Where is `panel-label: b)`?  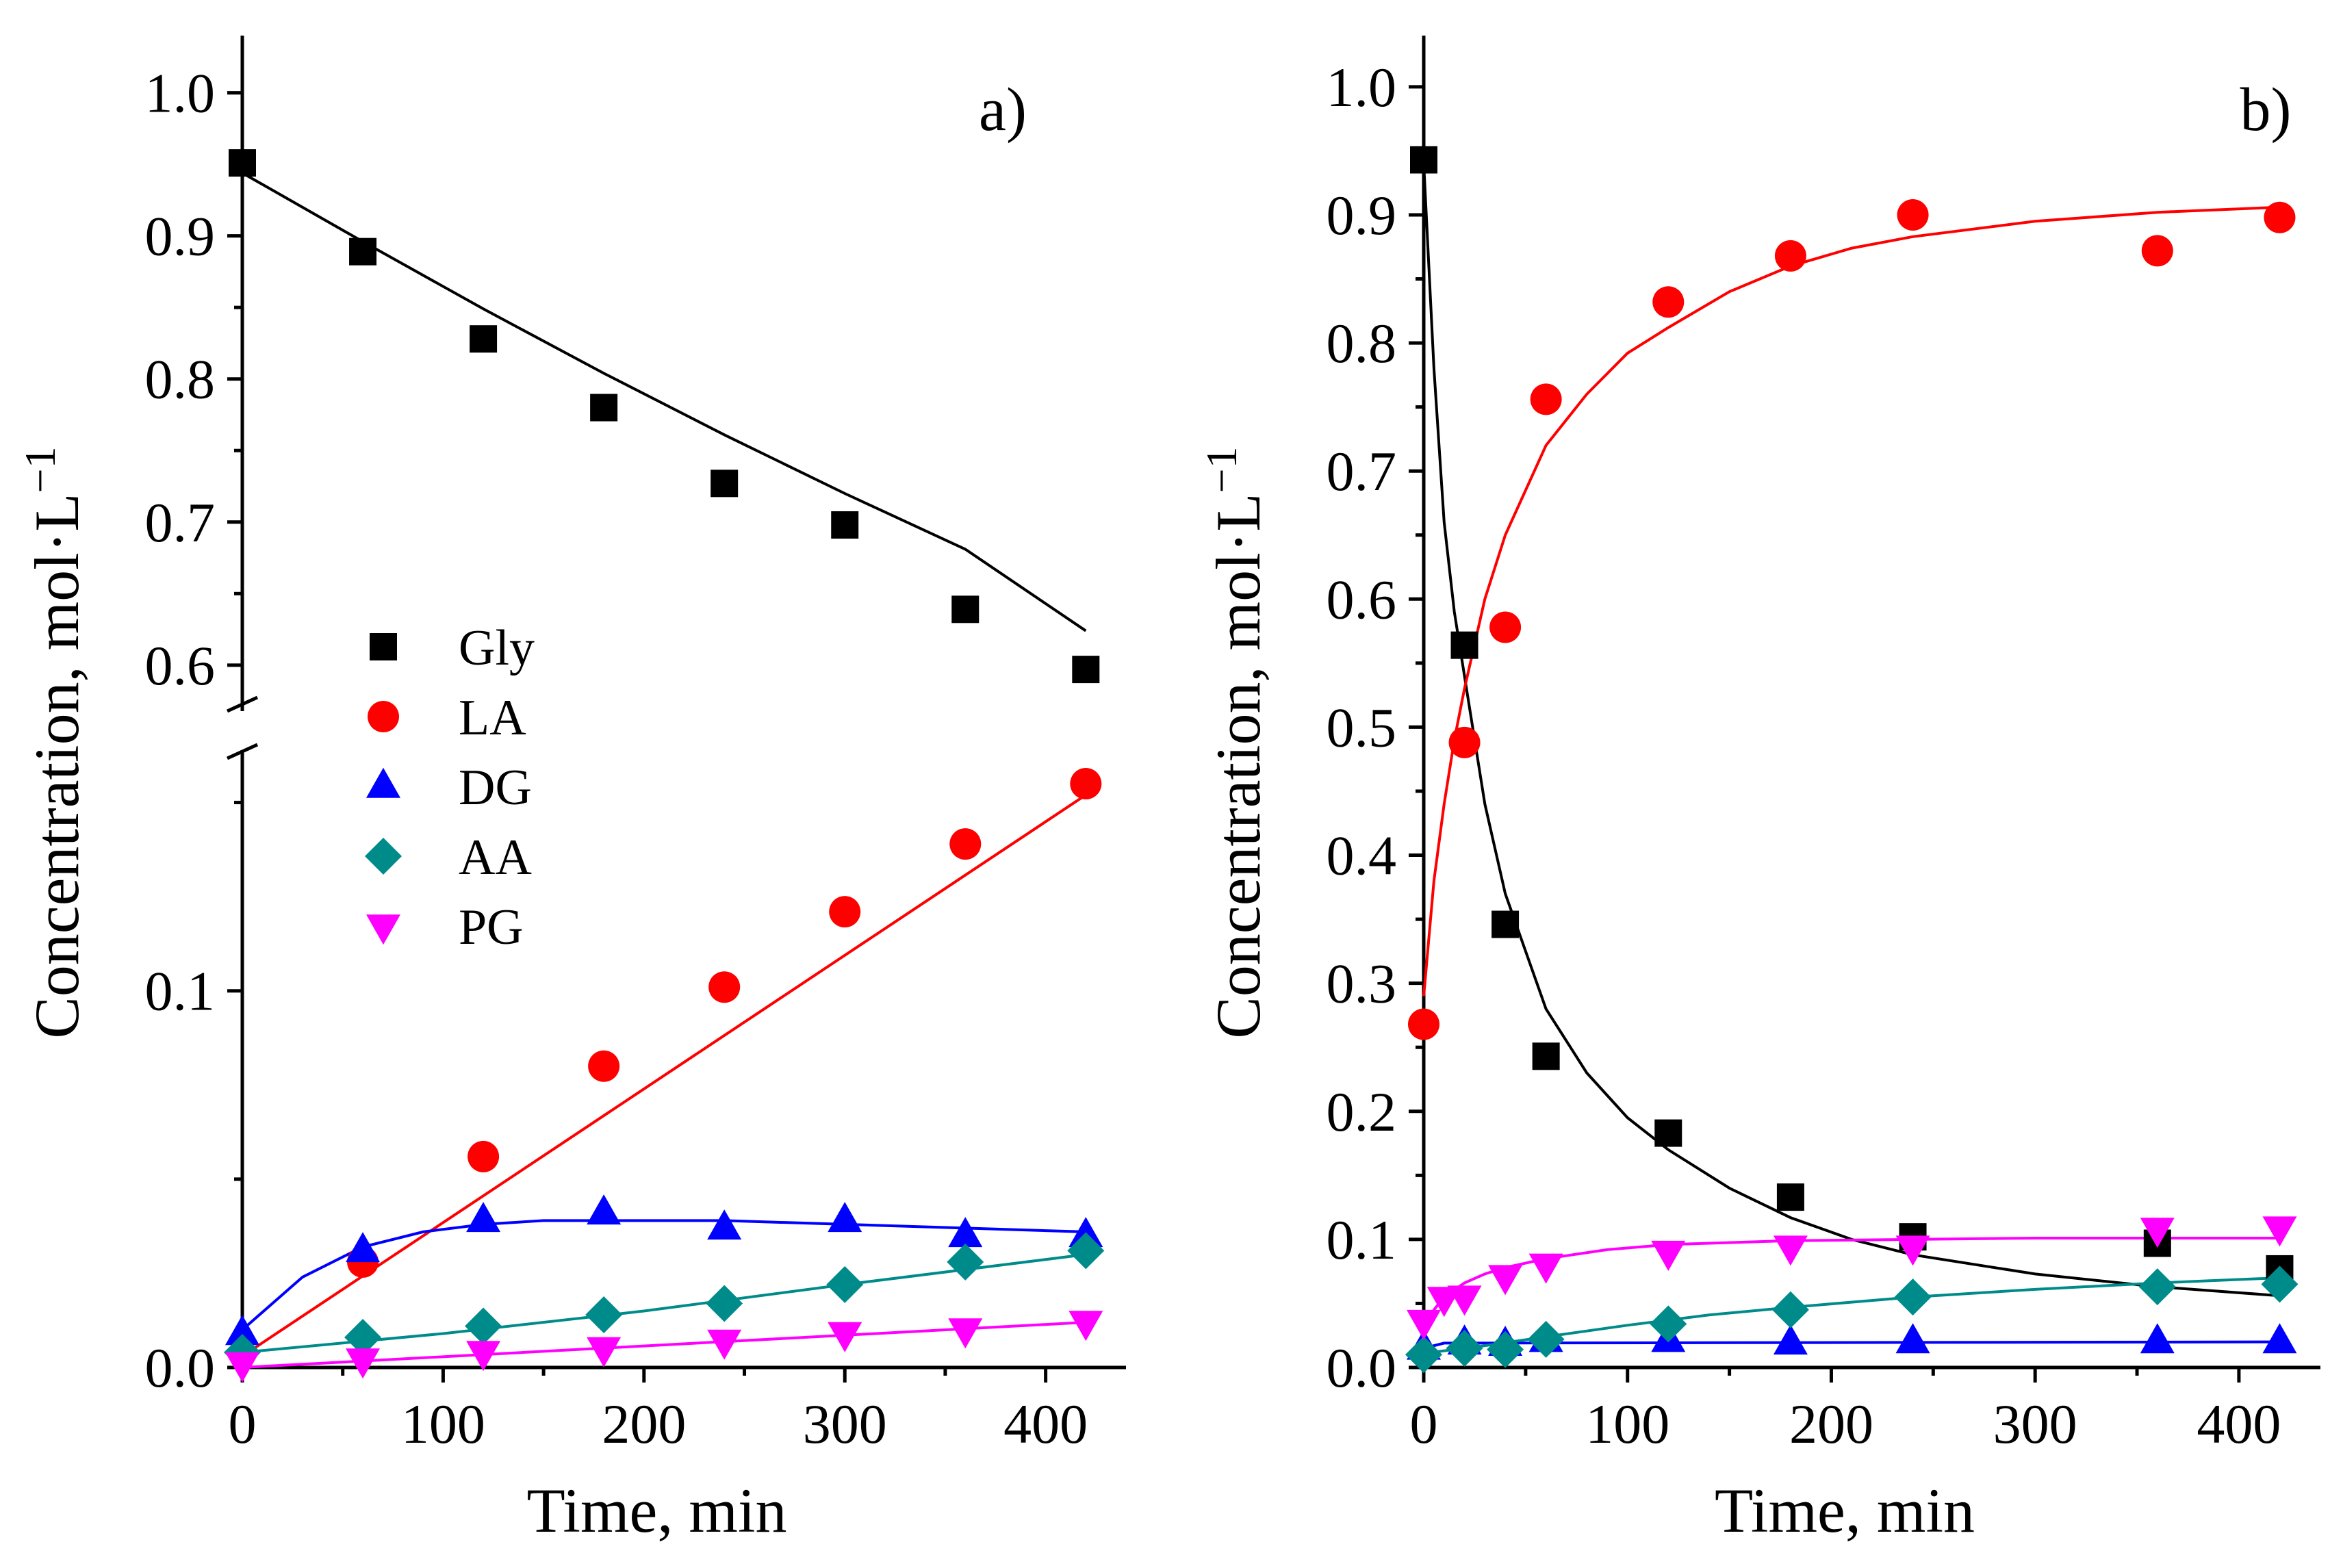 panel-label: b) is located at coordinates (2266, 110).